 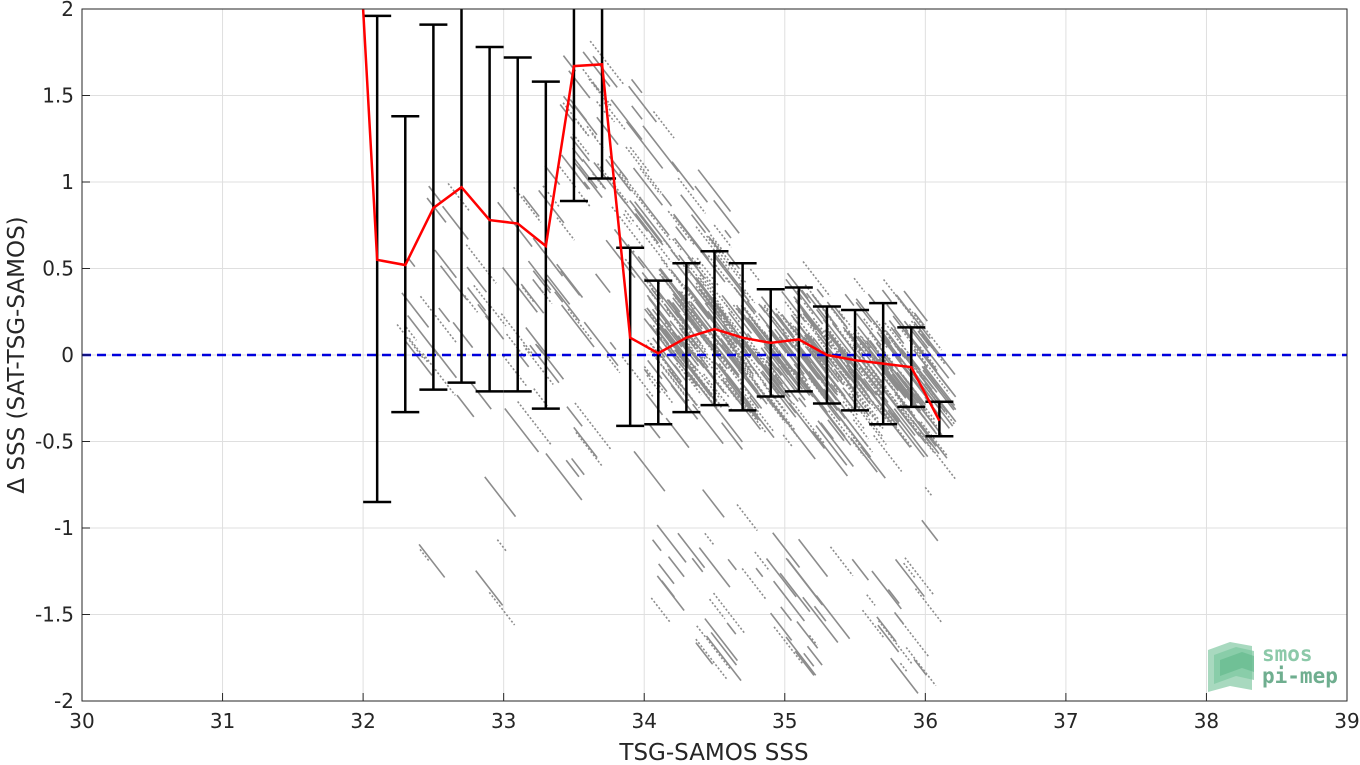 What do you see at coordinates (503, 721) in the screenshot?
I see `x-tick-label: 33` at bounding box center [503, 721].